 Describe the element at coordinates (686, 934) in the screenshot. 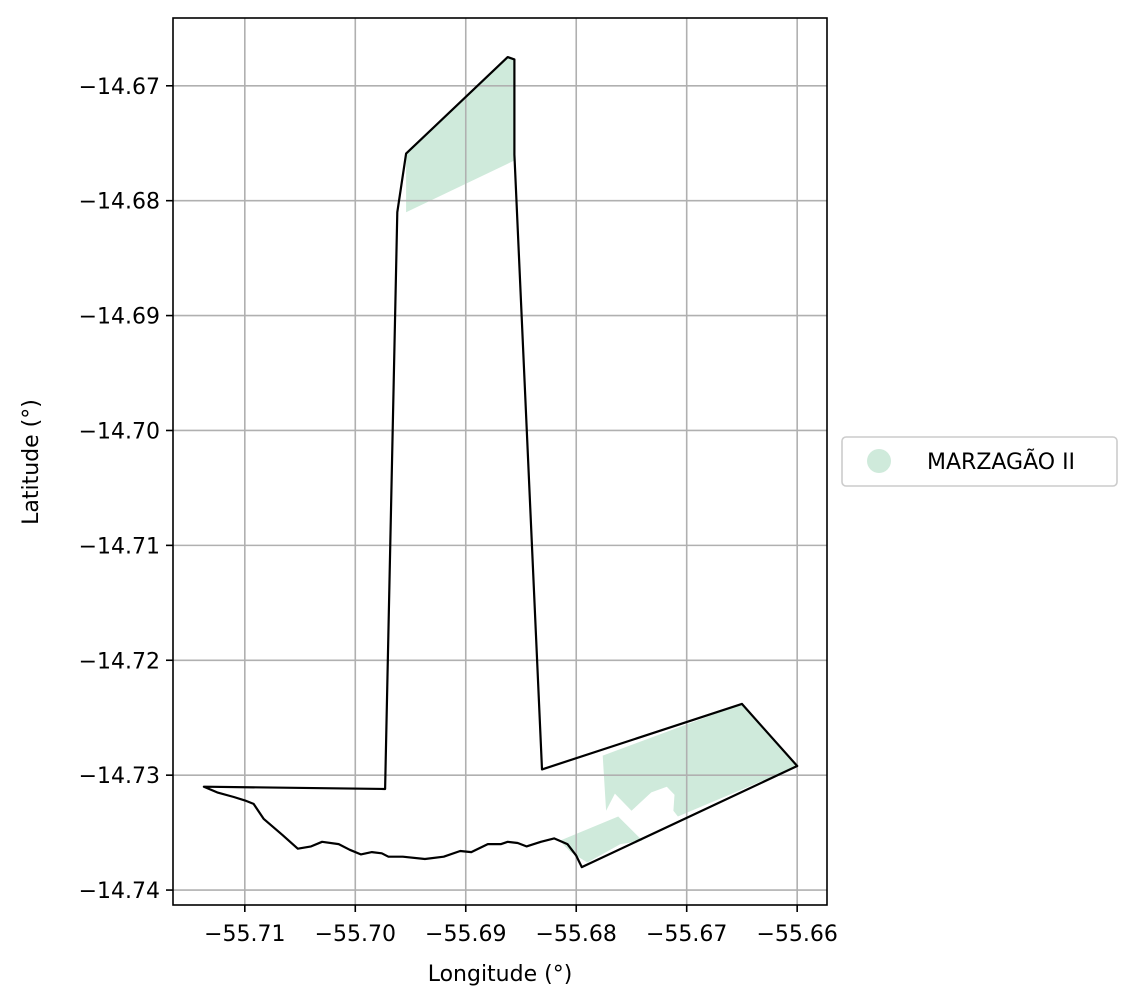

I see `x-tick-label: −55.67` at that location.